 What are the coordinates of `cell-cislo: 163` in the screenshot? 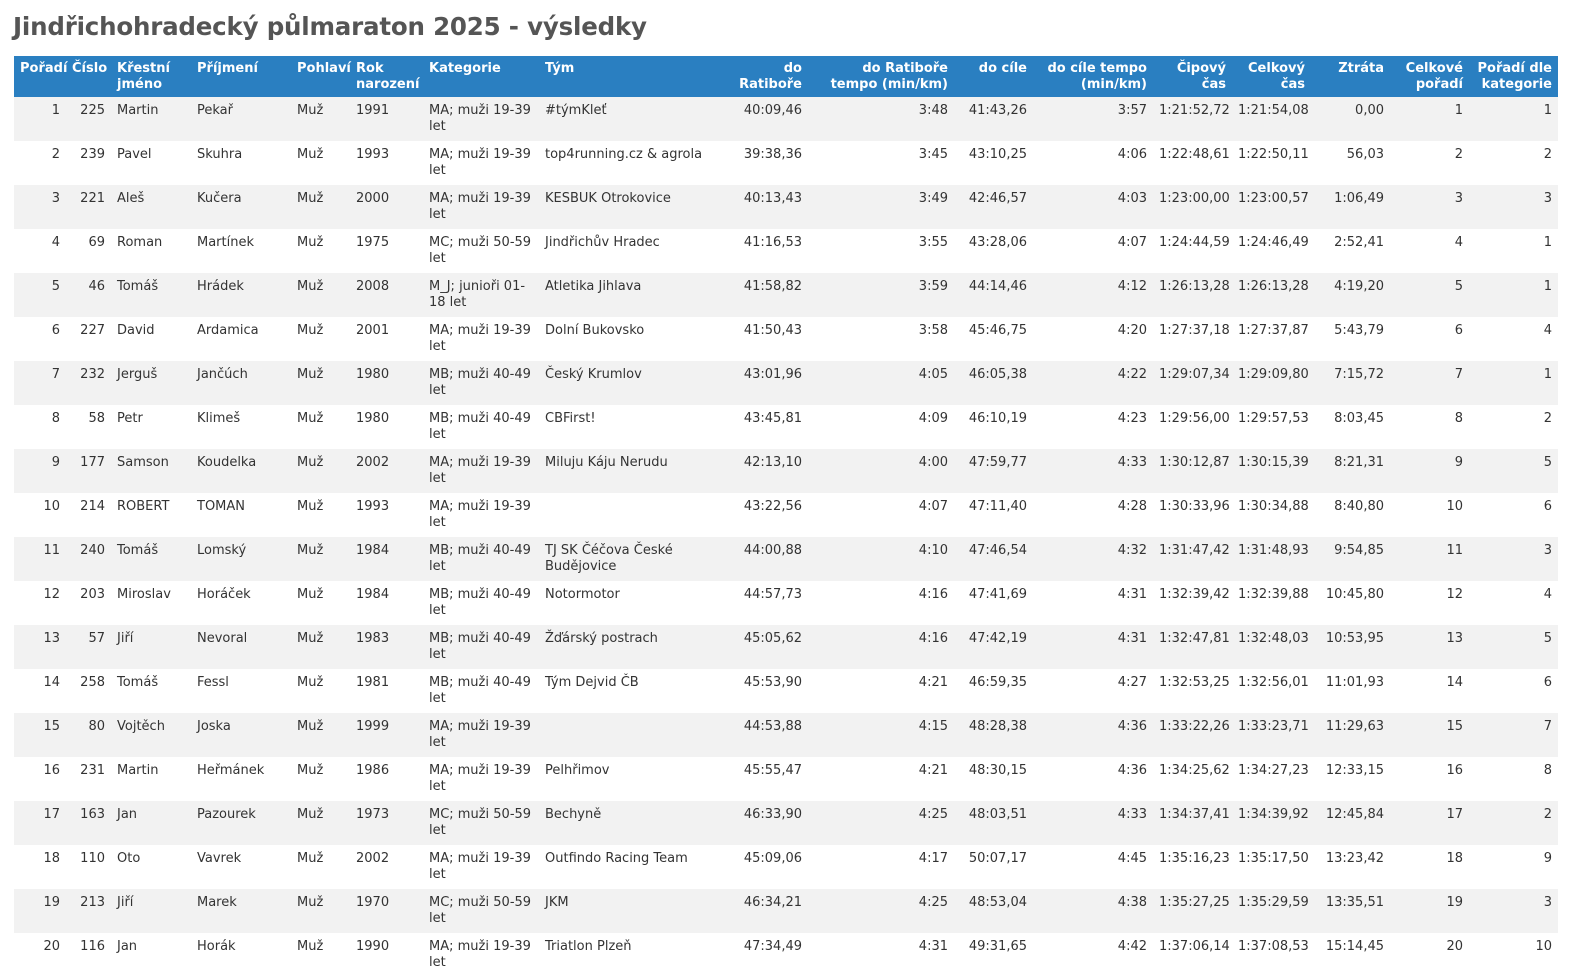 It's located at (88, 823).